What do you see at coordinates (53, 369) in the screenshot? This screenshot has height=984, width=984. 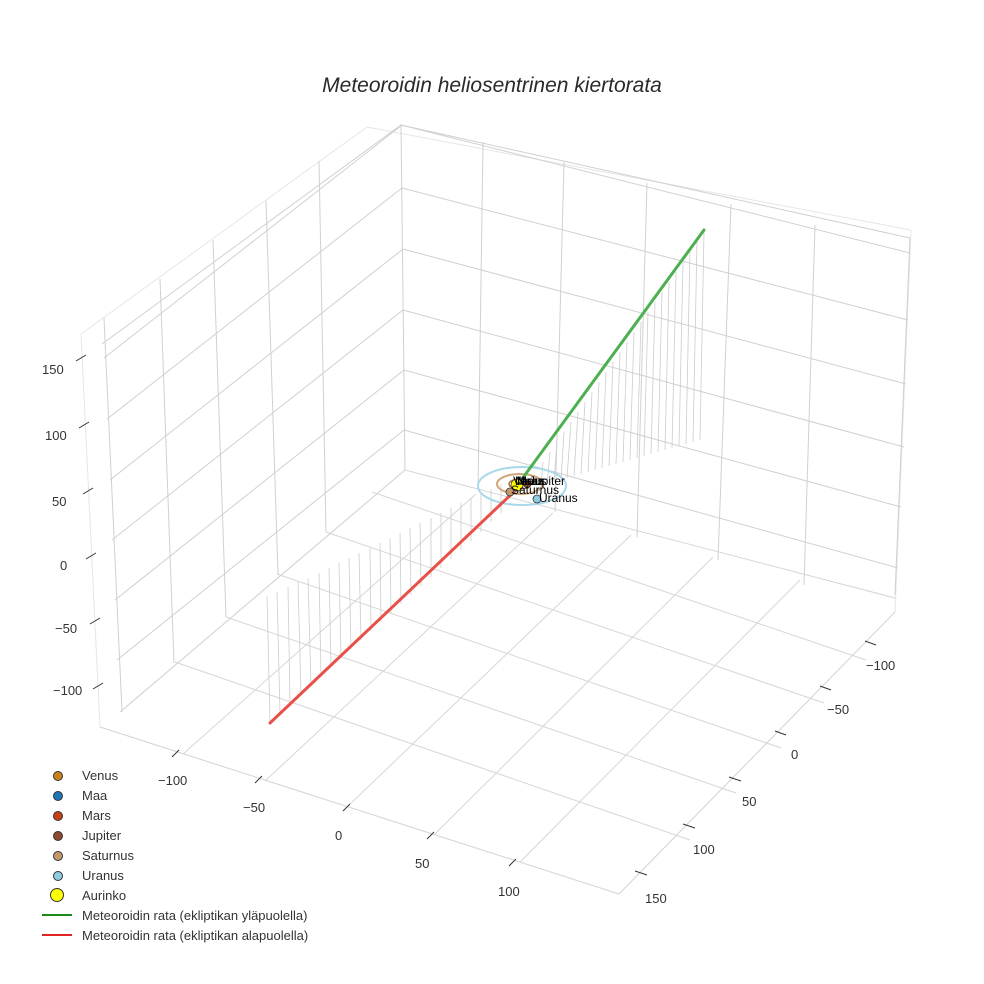 I see `z-axis-tick-label: 150` at bounding box center [53, 369].